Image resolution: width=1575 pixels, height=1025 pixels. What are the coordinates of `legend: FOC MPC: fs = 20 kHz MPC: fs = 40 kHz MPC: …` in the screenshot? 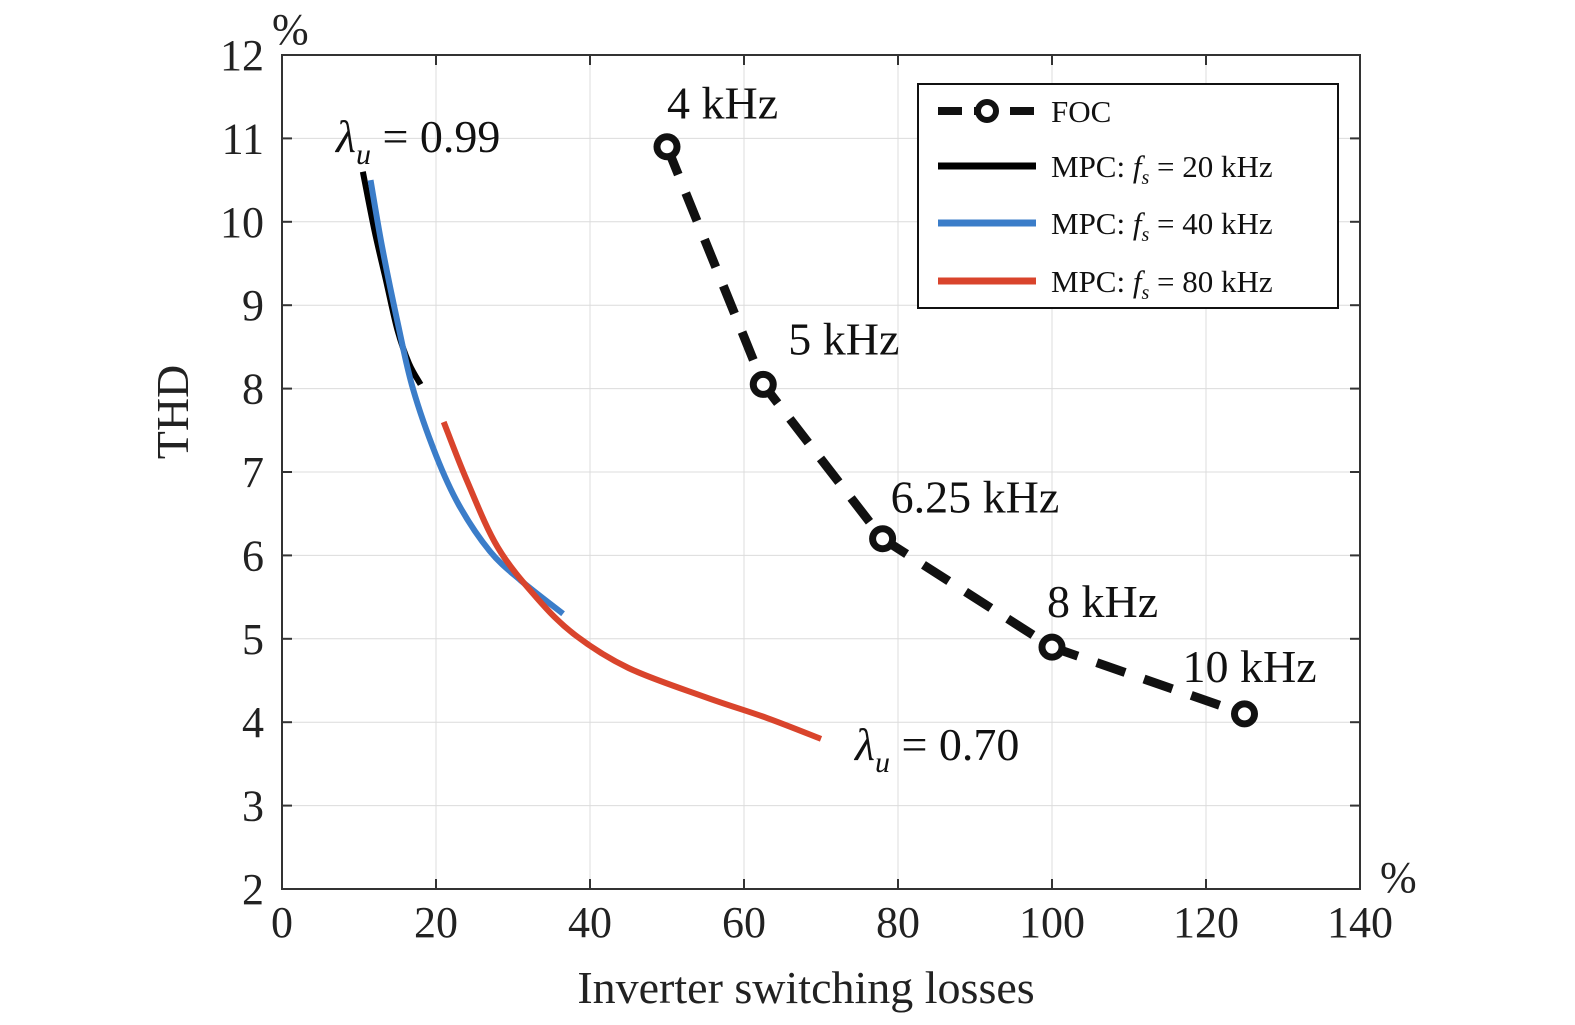 It's located at (1128, 196).